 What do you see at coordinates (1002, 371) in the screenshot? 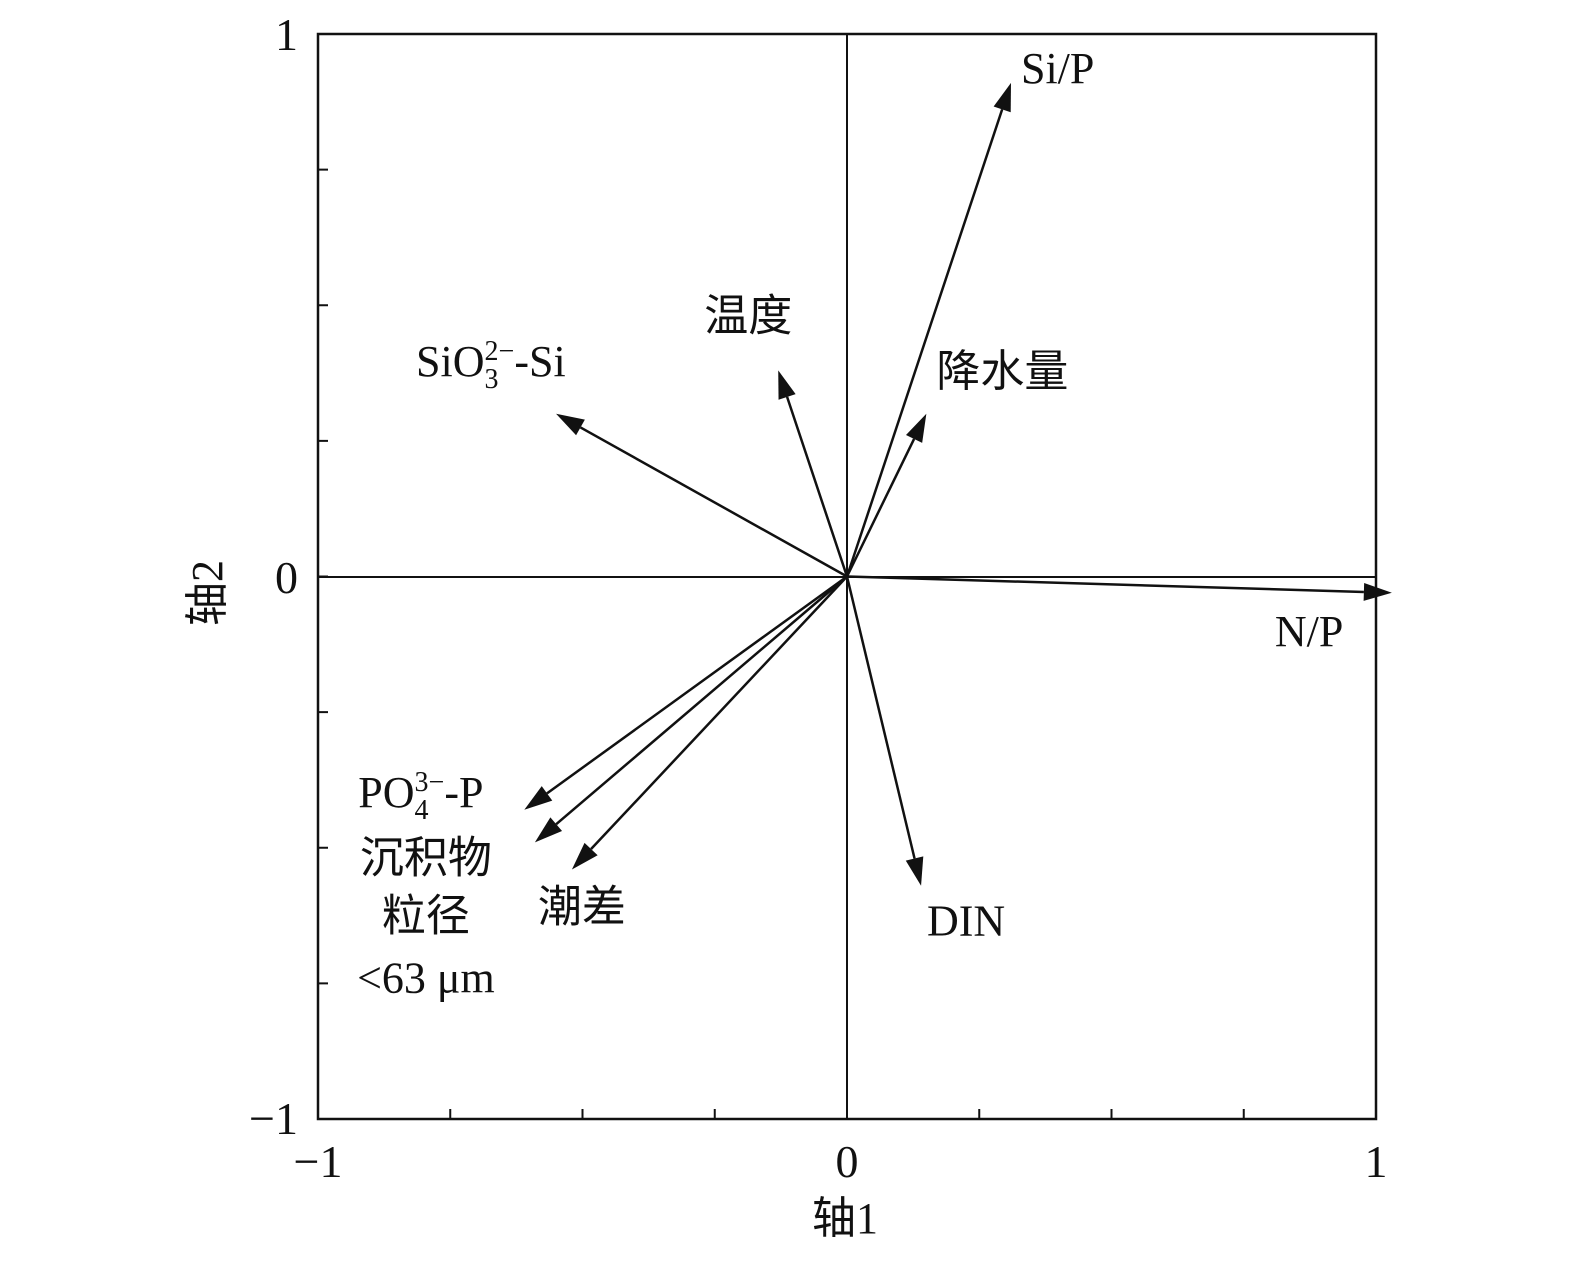
I see `vector-label: 降水量` at bounding box center [1002, 371].